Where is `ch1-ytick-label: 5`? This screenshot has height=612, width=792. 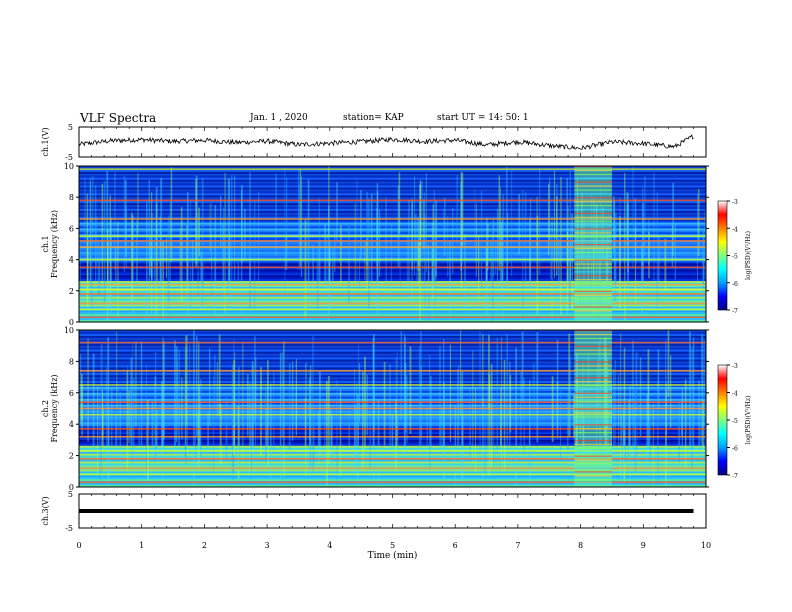 ch1-ytick-label: 5 is located at coordinates (70, 127).